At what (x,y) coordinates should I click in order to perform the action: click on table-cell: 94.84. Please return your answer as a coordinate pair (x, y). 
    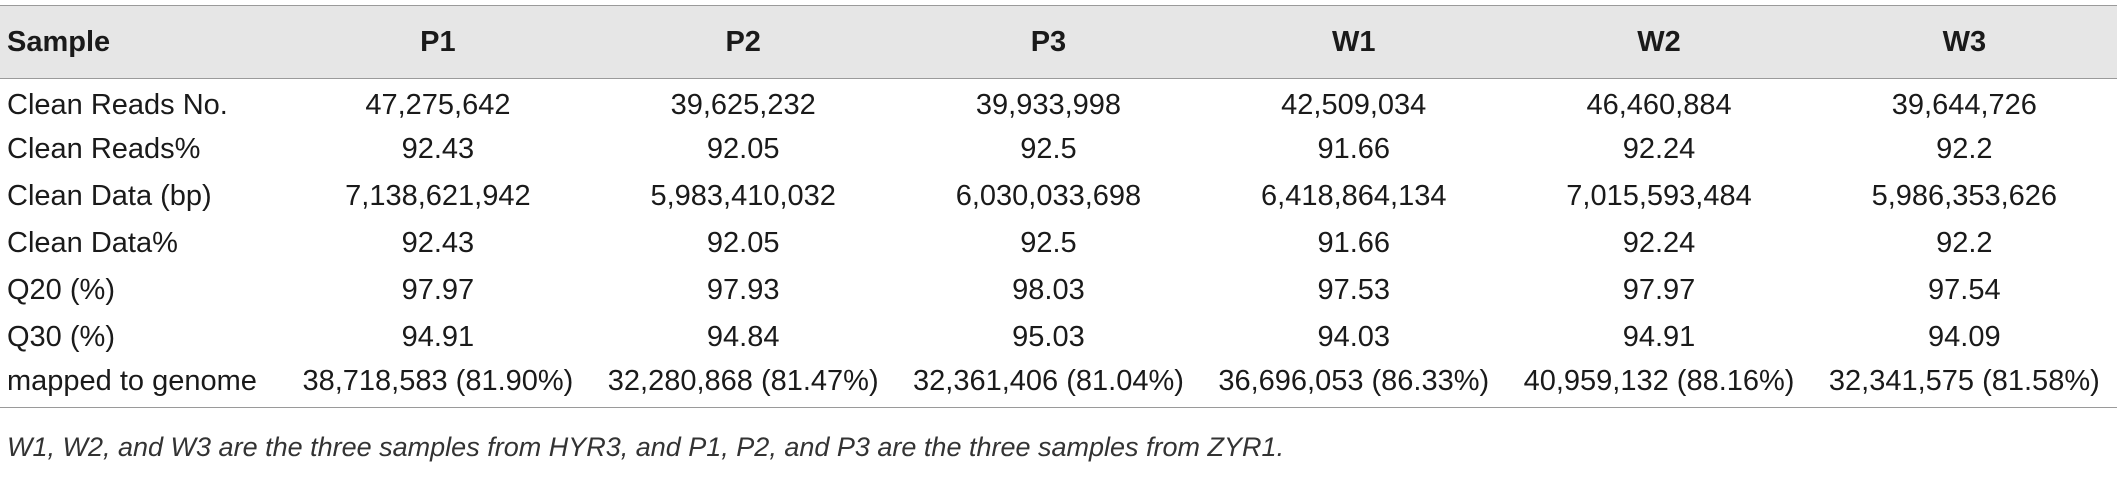
    Looking at the image, I should click on (743, 336).